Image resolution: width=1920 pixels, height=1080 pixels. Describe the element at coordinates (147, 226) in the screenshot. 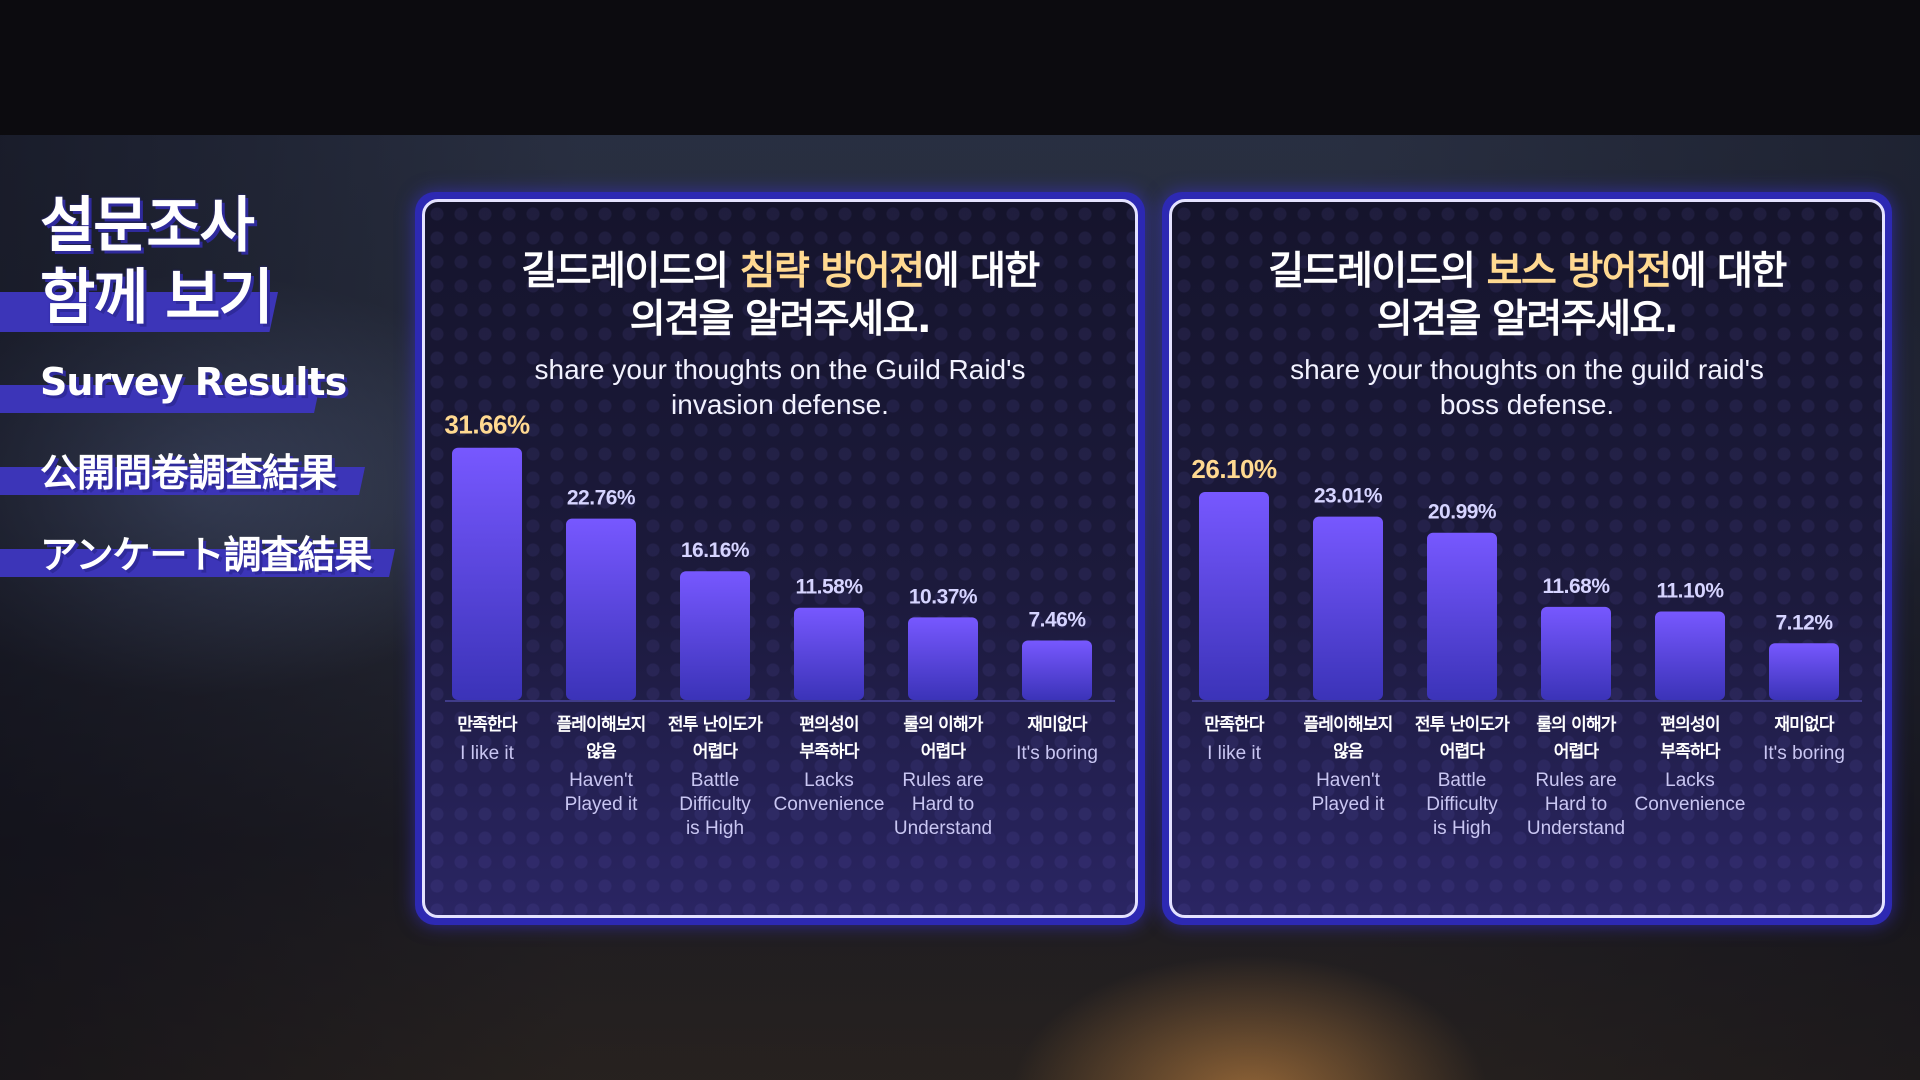

I see `sidebar-title-line-1: 설문조사` at that location.